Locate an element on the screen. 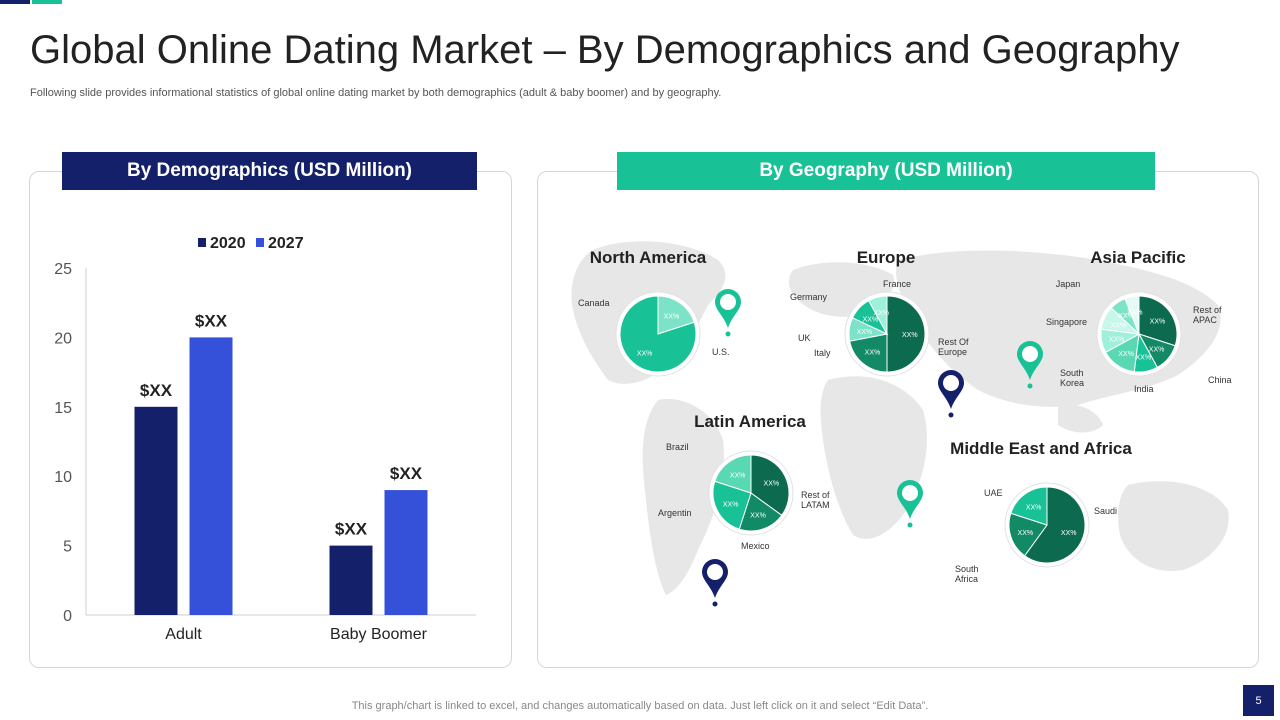 This screenshot has height=720, width=1280. region-title-asia-pacific: Asia Pacific is located at coordinates (1137, 257).